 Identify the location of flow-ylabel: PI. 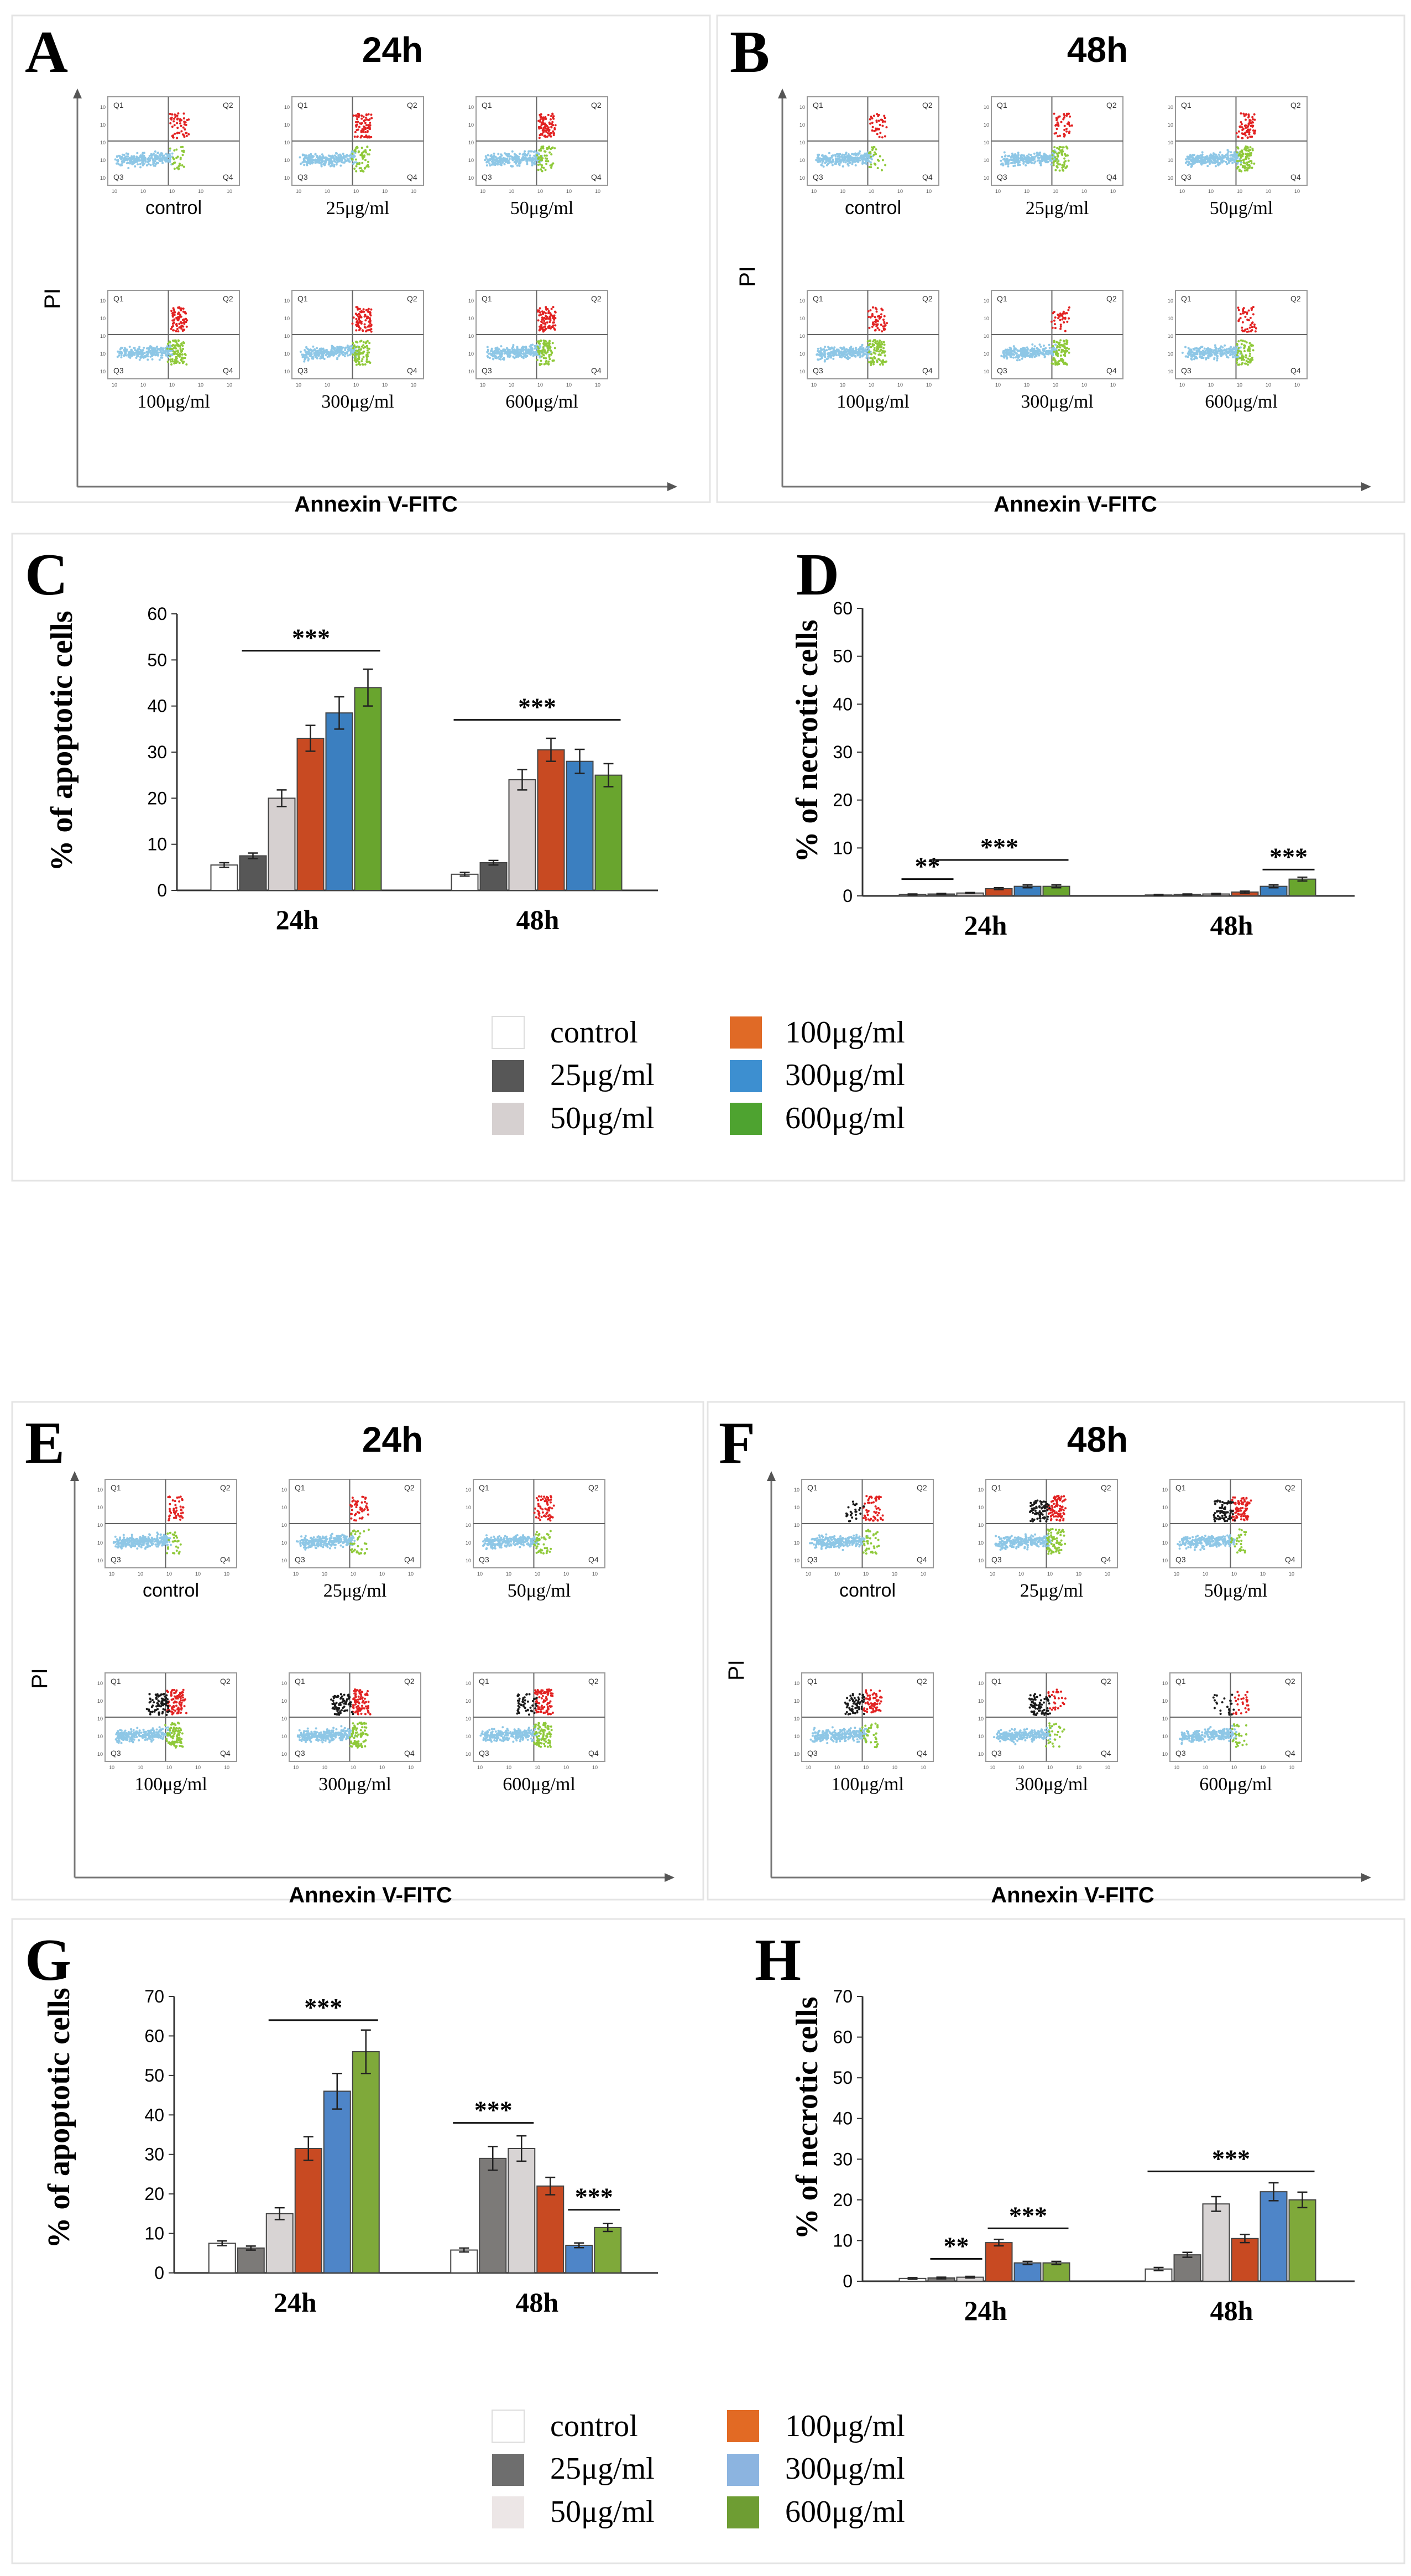
(52, 298).